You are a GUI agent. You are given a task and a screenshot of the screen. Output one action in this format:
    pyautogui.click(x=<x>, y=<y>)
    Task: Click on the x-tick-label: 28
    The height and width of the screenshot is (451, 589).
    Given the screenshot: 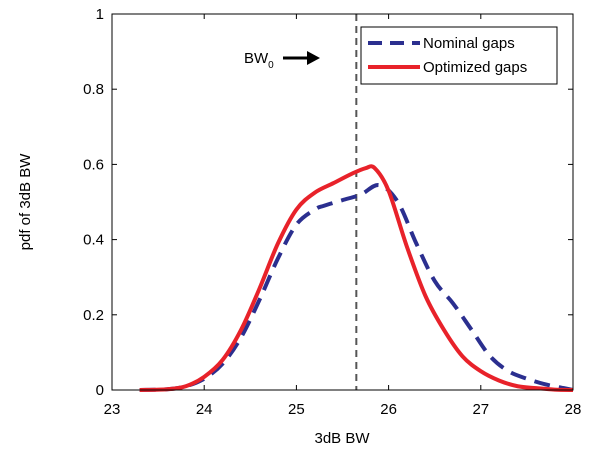 What is the action you would take?
    pyautogui.click(x=573, y=409)
    